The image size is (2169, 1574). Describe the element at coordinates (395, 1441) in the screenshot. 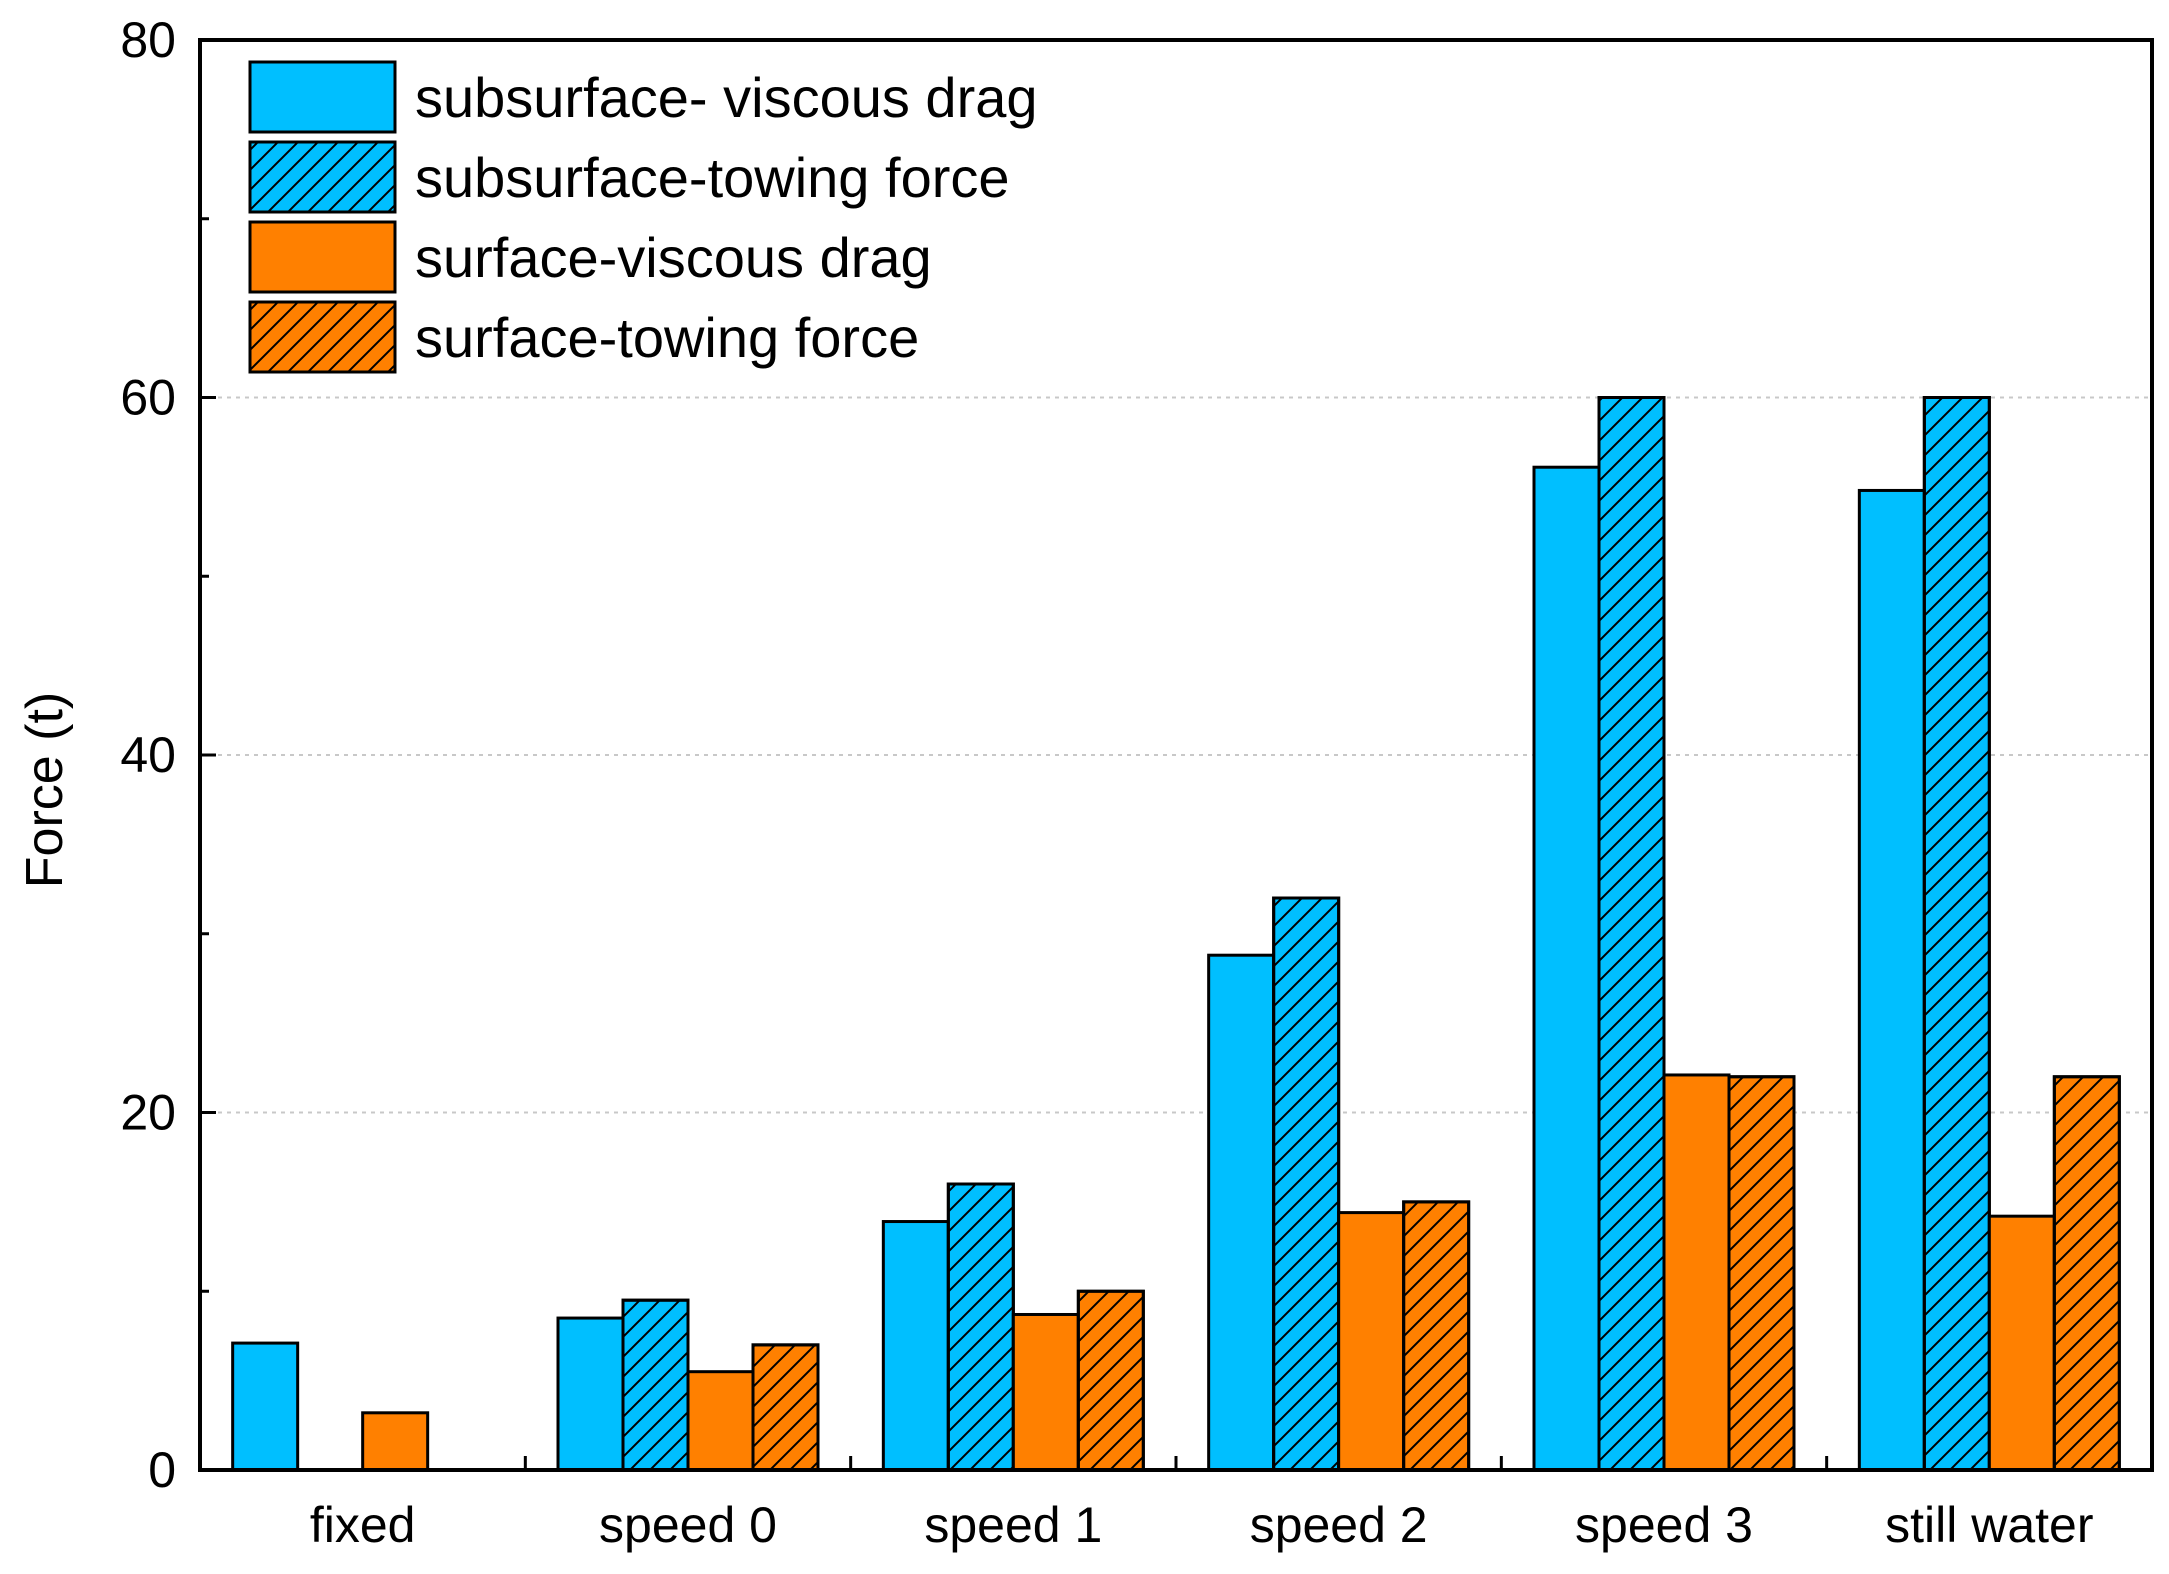

I see `bar-surface-viscous-drag-fixed` at that location.